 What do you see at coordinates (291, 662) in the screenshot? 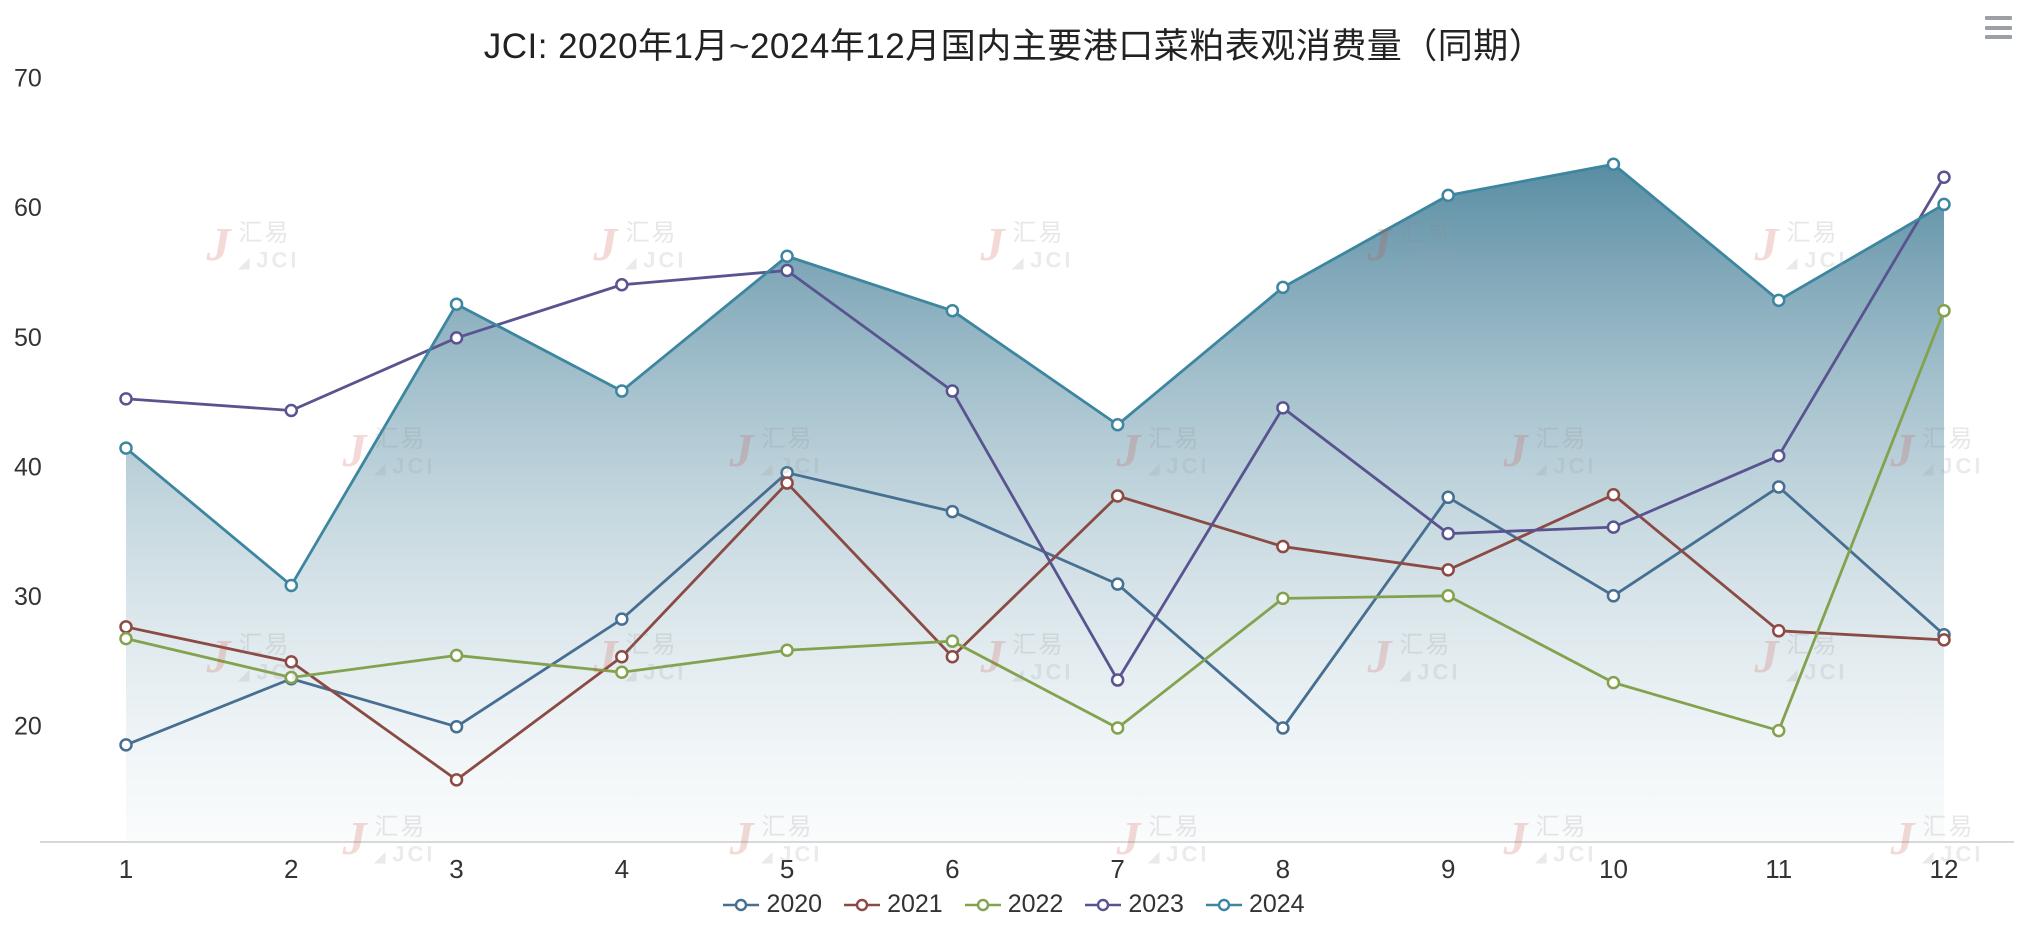
I see `marker-2021-m2` at bounding box center [291, 662].